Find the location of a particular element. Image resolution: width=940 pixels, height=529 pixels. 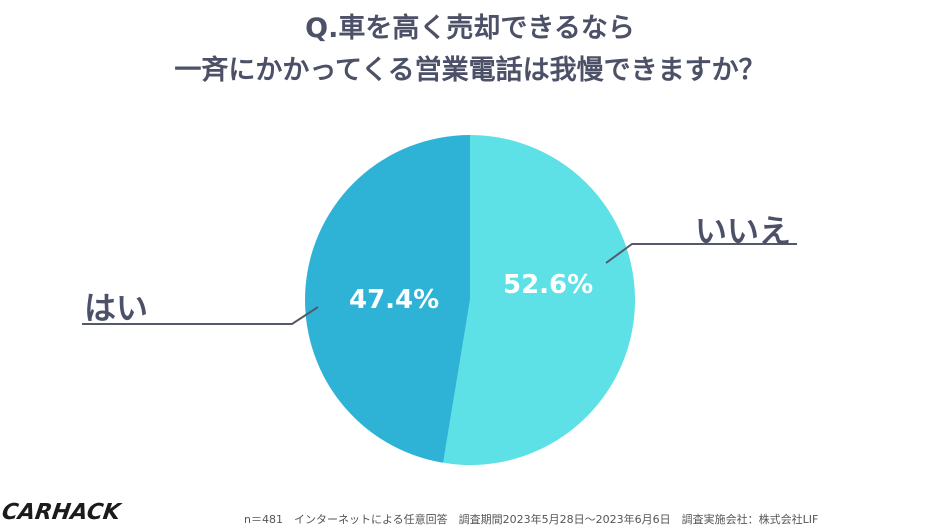

pie-slice-hai is located at coordinates (387, 299).